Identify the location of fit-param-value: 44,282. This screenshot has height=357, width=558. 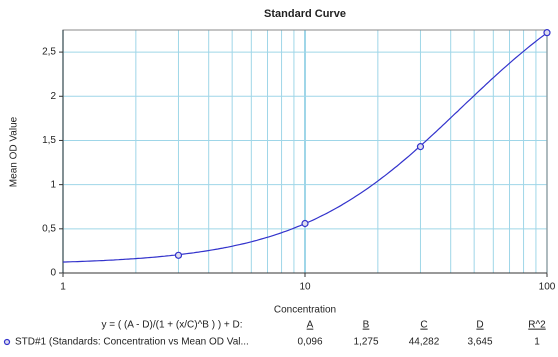
(424, 342).